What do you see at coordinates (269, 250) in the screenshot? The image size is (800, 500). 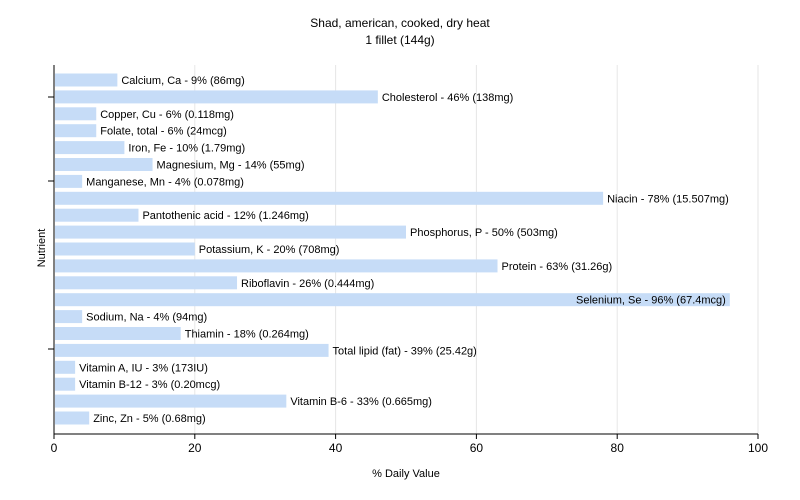 I see `bar-label: Potassium, K - 20% (708mg)` at bounding box center [269, 250].